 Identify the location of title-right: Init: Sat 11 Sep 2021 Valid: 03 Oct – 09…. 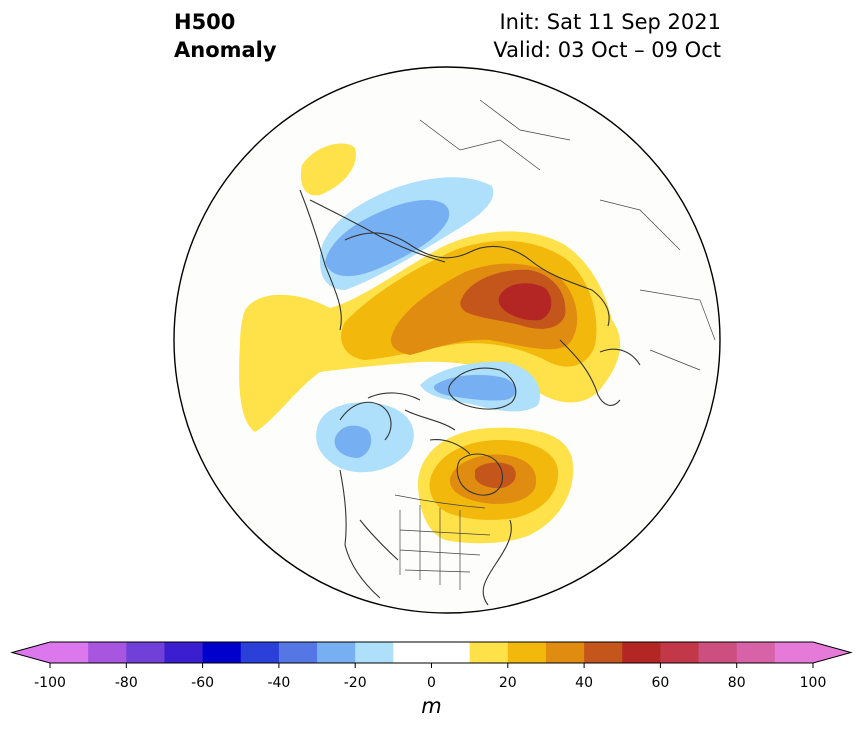
(607, 36).